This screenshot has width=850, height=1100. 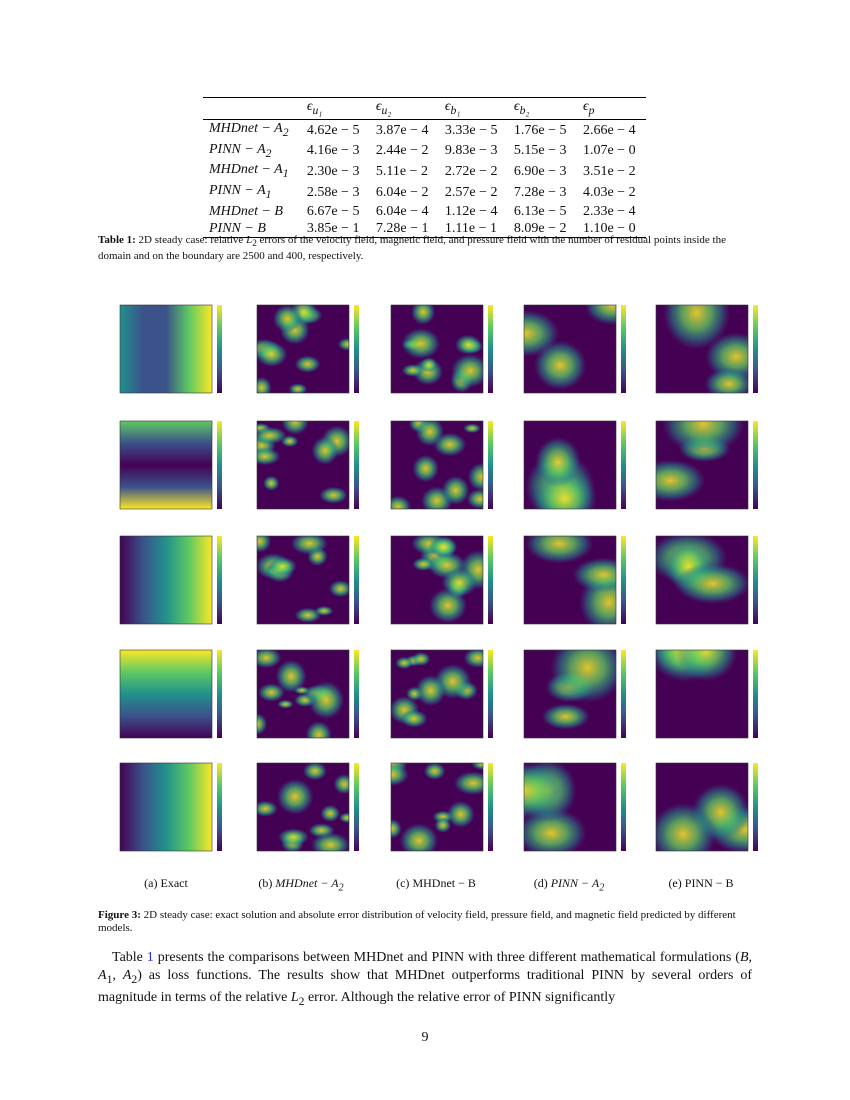 I want to click on model-name: MHDnet − A1, so click(x=252, y=171).